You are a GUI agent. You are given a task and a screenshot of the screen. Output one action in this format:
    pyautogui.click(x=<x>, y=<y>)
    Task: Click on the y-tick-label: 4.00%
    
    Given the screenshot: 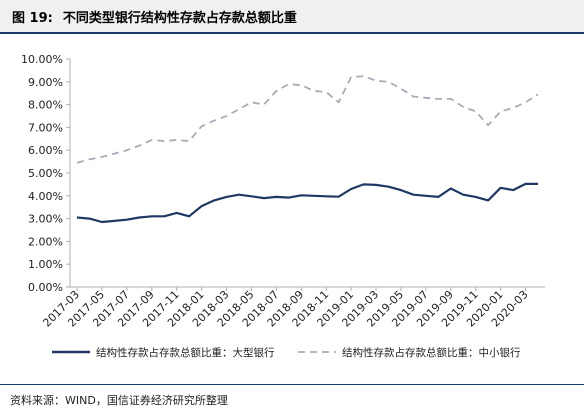 What is the action you would take?
    pyautogui.click(x=45, y=196)
    